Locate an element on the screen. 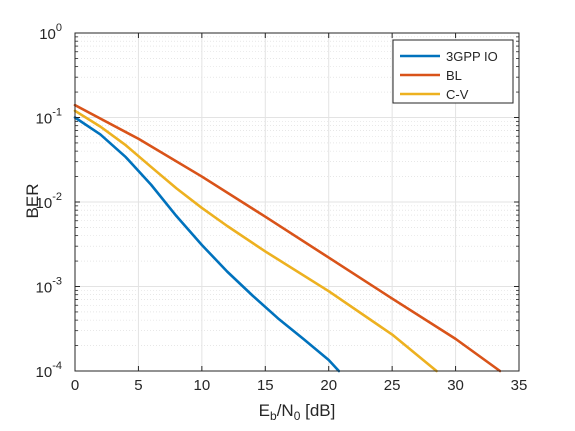  y-tick-label: 10⁻² is located at coordinates (49, 201).